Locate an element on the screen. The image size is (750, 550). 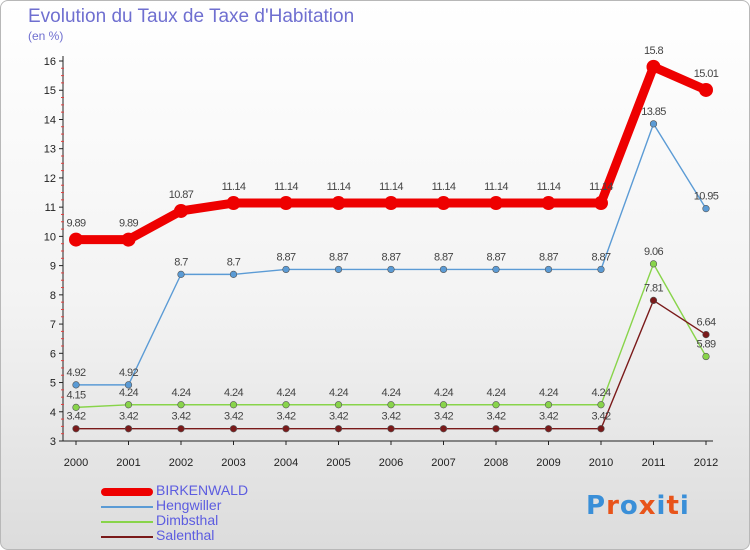
x-tick-label: 2007 is located at coordinates (443, 463).